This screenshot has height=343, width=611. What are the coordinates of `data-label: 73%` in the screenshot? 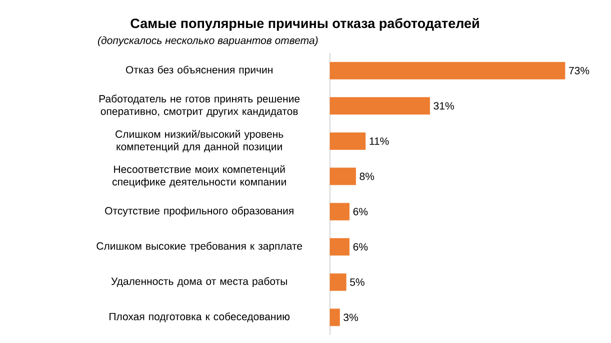 It's located at (579, 70).